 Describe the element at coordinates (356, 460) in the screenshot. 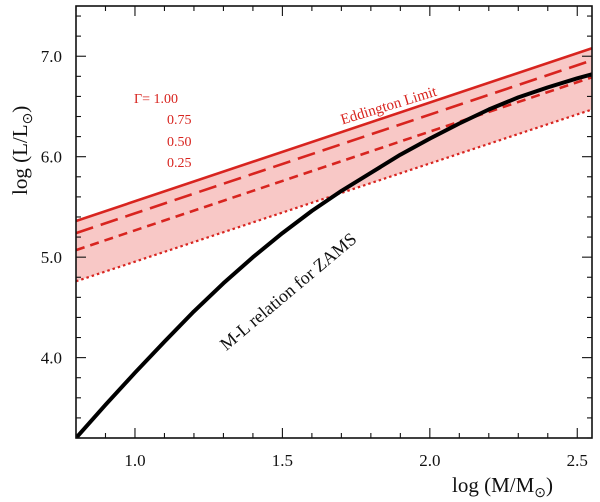

I see `x-tick-labels: 1.0 1.5 2.0 2.5` at that location.